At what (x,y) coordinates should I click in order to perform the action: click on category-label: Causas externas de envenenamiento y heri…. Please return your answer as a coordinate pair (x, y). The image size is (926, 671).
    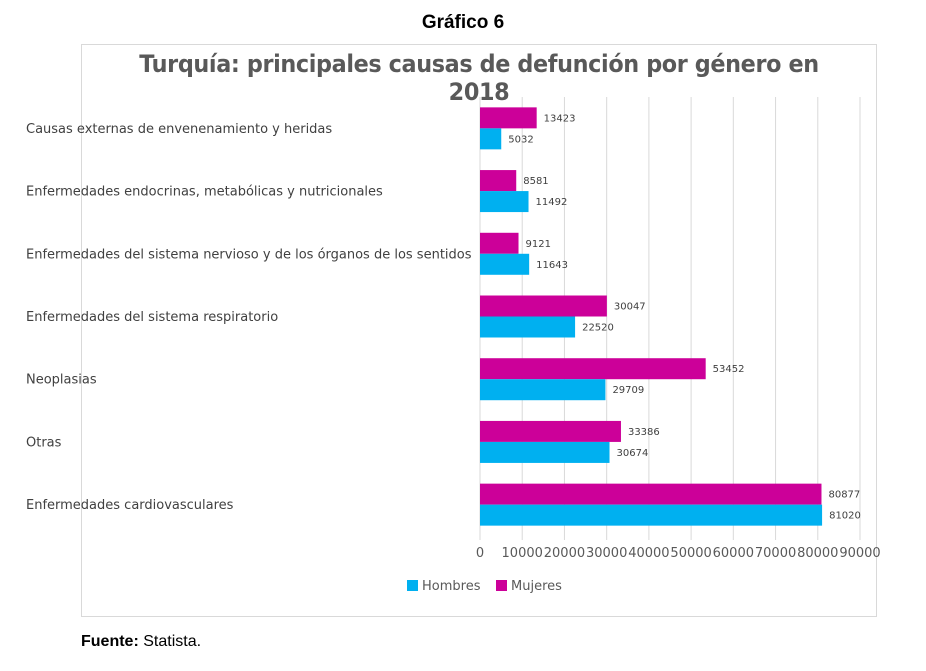
    Looking at the image, I should click on (179, 129).